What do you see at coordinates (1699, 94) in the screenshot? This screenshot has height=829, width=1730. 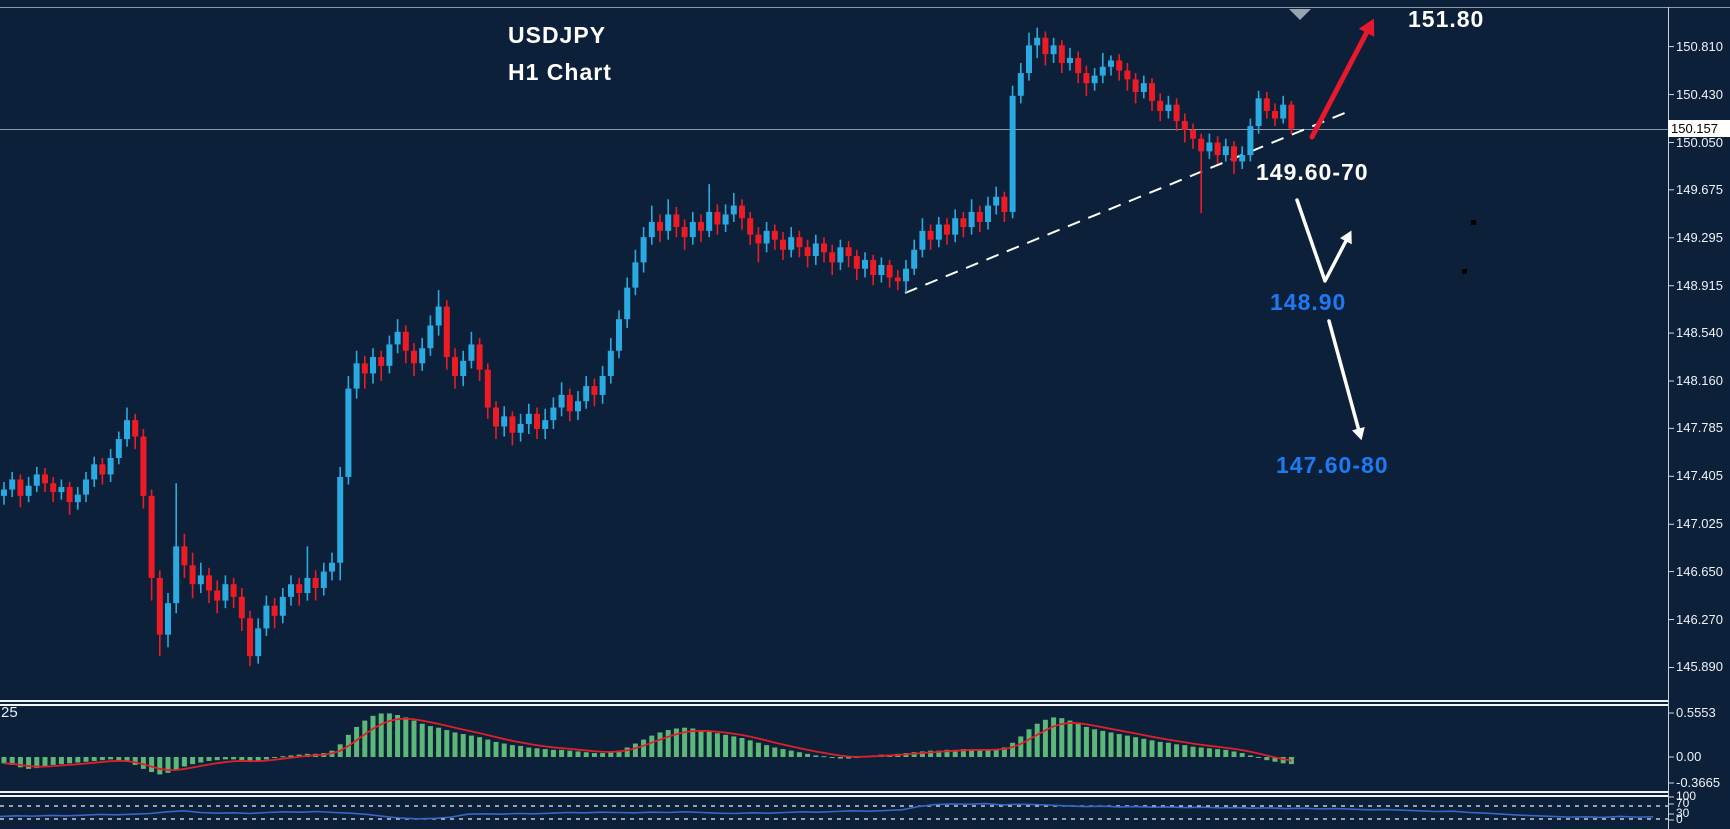 I see `price-axis-label: 150.430` at bounding box center [1699, 94].